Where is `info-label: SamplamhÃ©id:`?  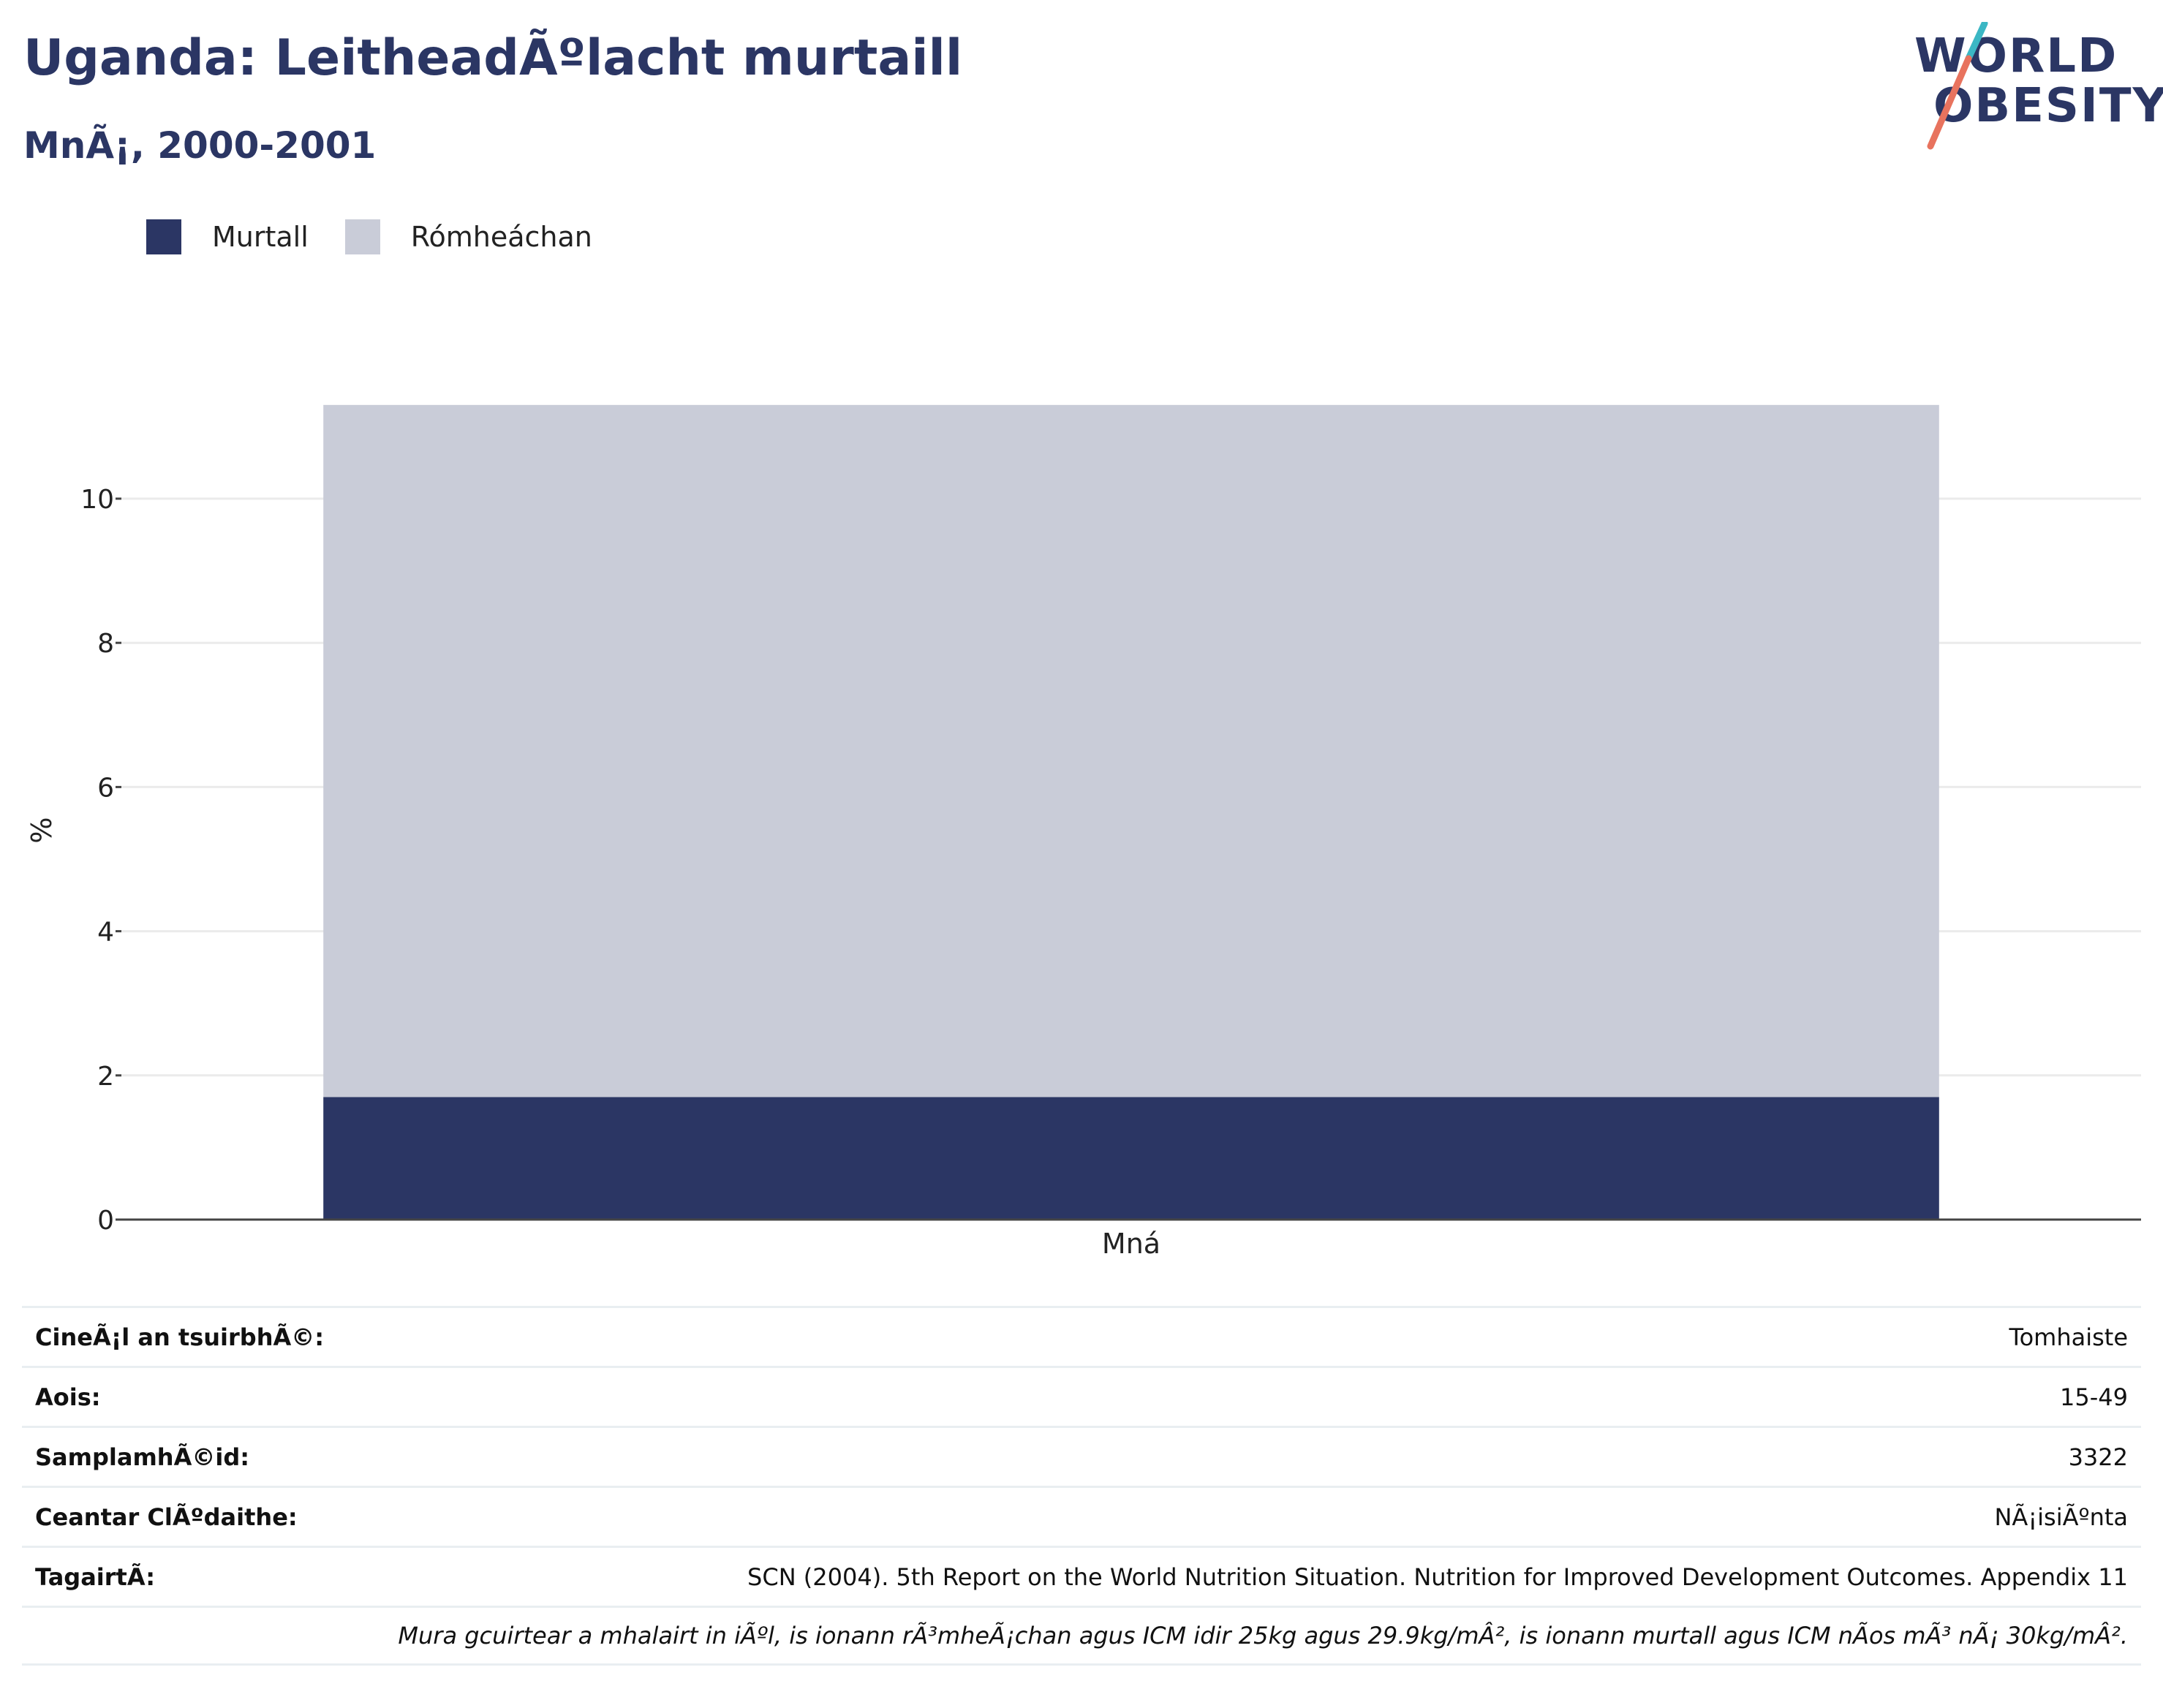 info-label: SamplamhÃ©id: is located at coordinates (142, 1457).